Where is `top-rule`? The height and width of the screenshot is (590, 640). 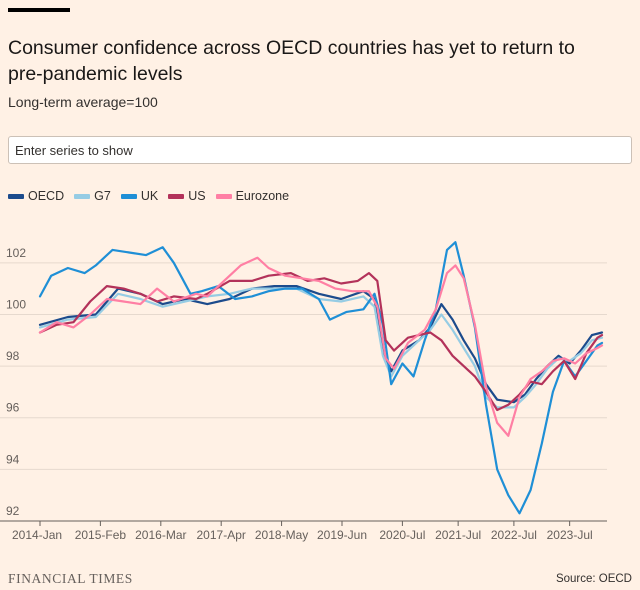 top-rule is located at coordinates (39, 10).